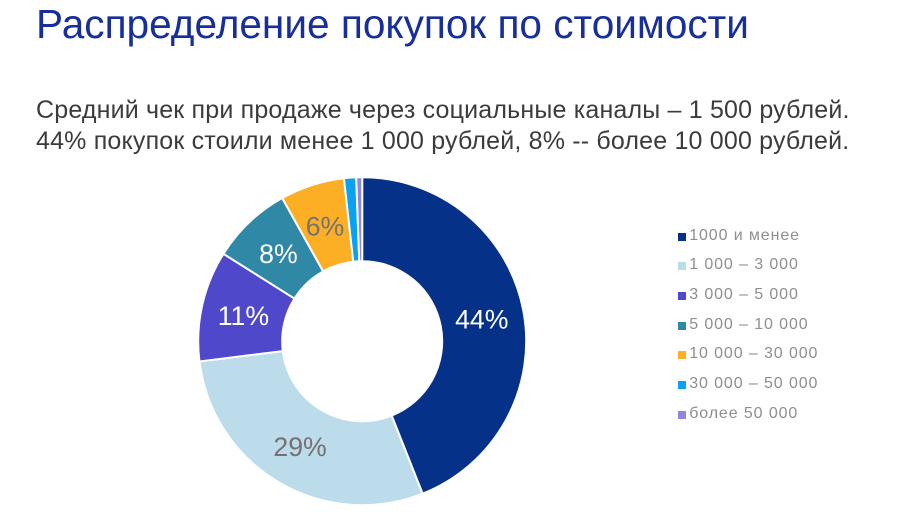 The image size is (900, 512). I want to click on svg-text: 8%, so click(278, 254).